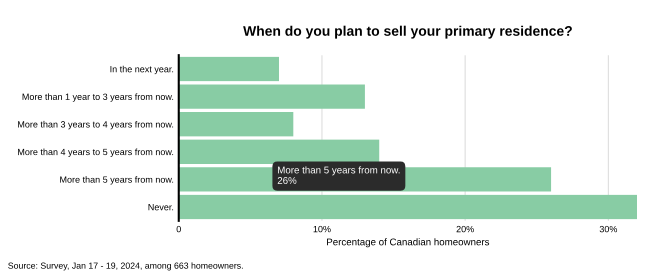 The image size is (650, 276). Describe the element at coordinates (408, 243) in the screenshot. I see `x-axis-title: Percentage of Canadian homeowners` at that location.